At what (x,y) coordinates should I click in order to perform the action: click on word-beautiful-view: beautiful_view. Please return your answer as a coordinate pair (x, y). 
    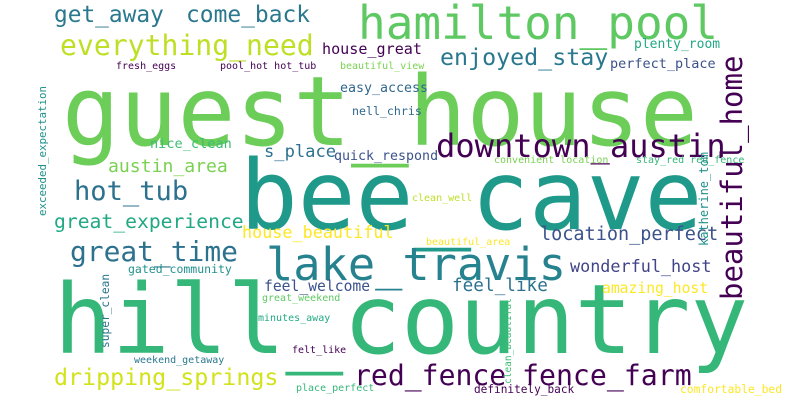
    Looking at the image, I should click on (382, 66).